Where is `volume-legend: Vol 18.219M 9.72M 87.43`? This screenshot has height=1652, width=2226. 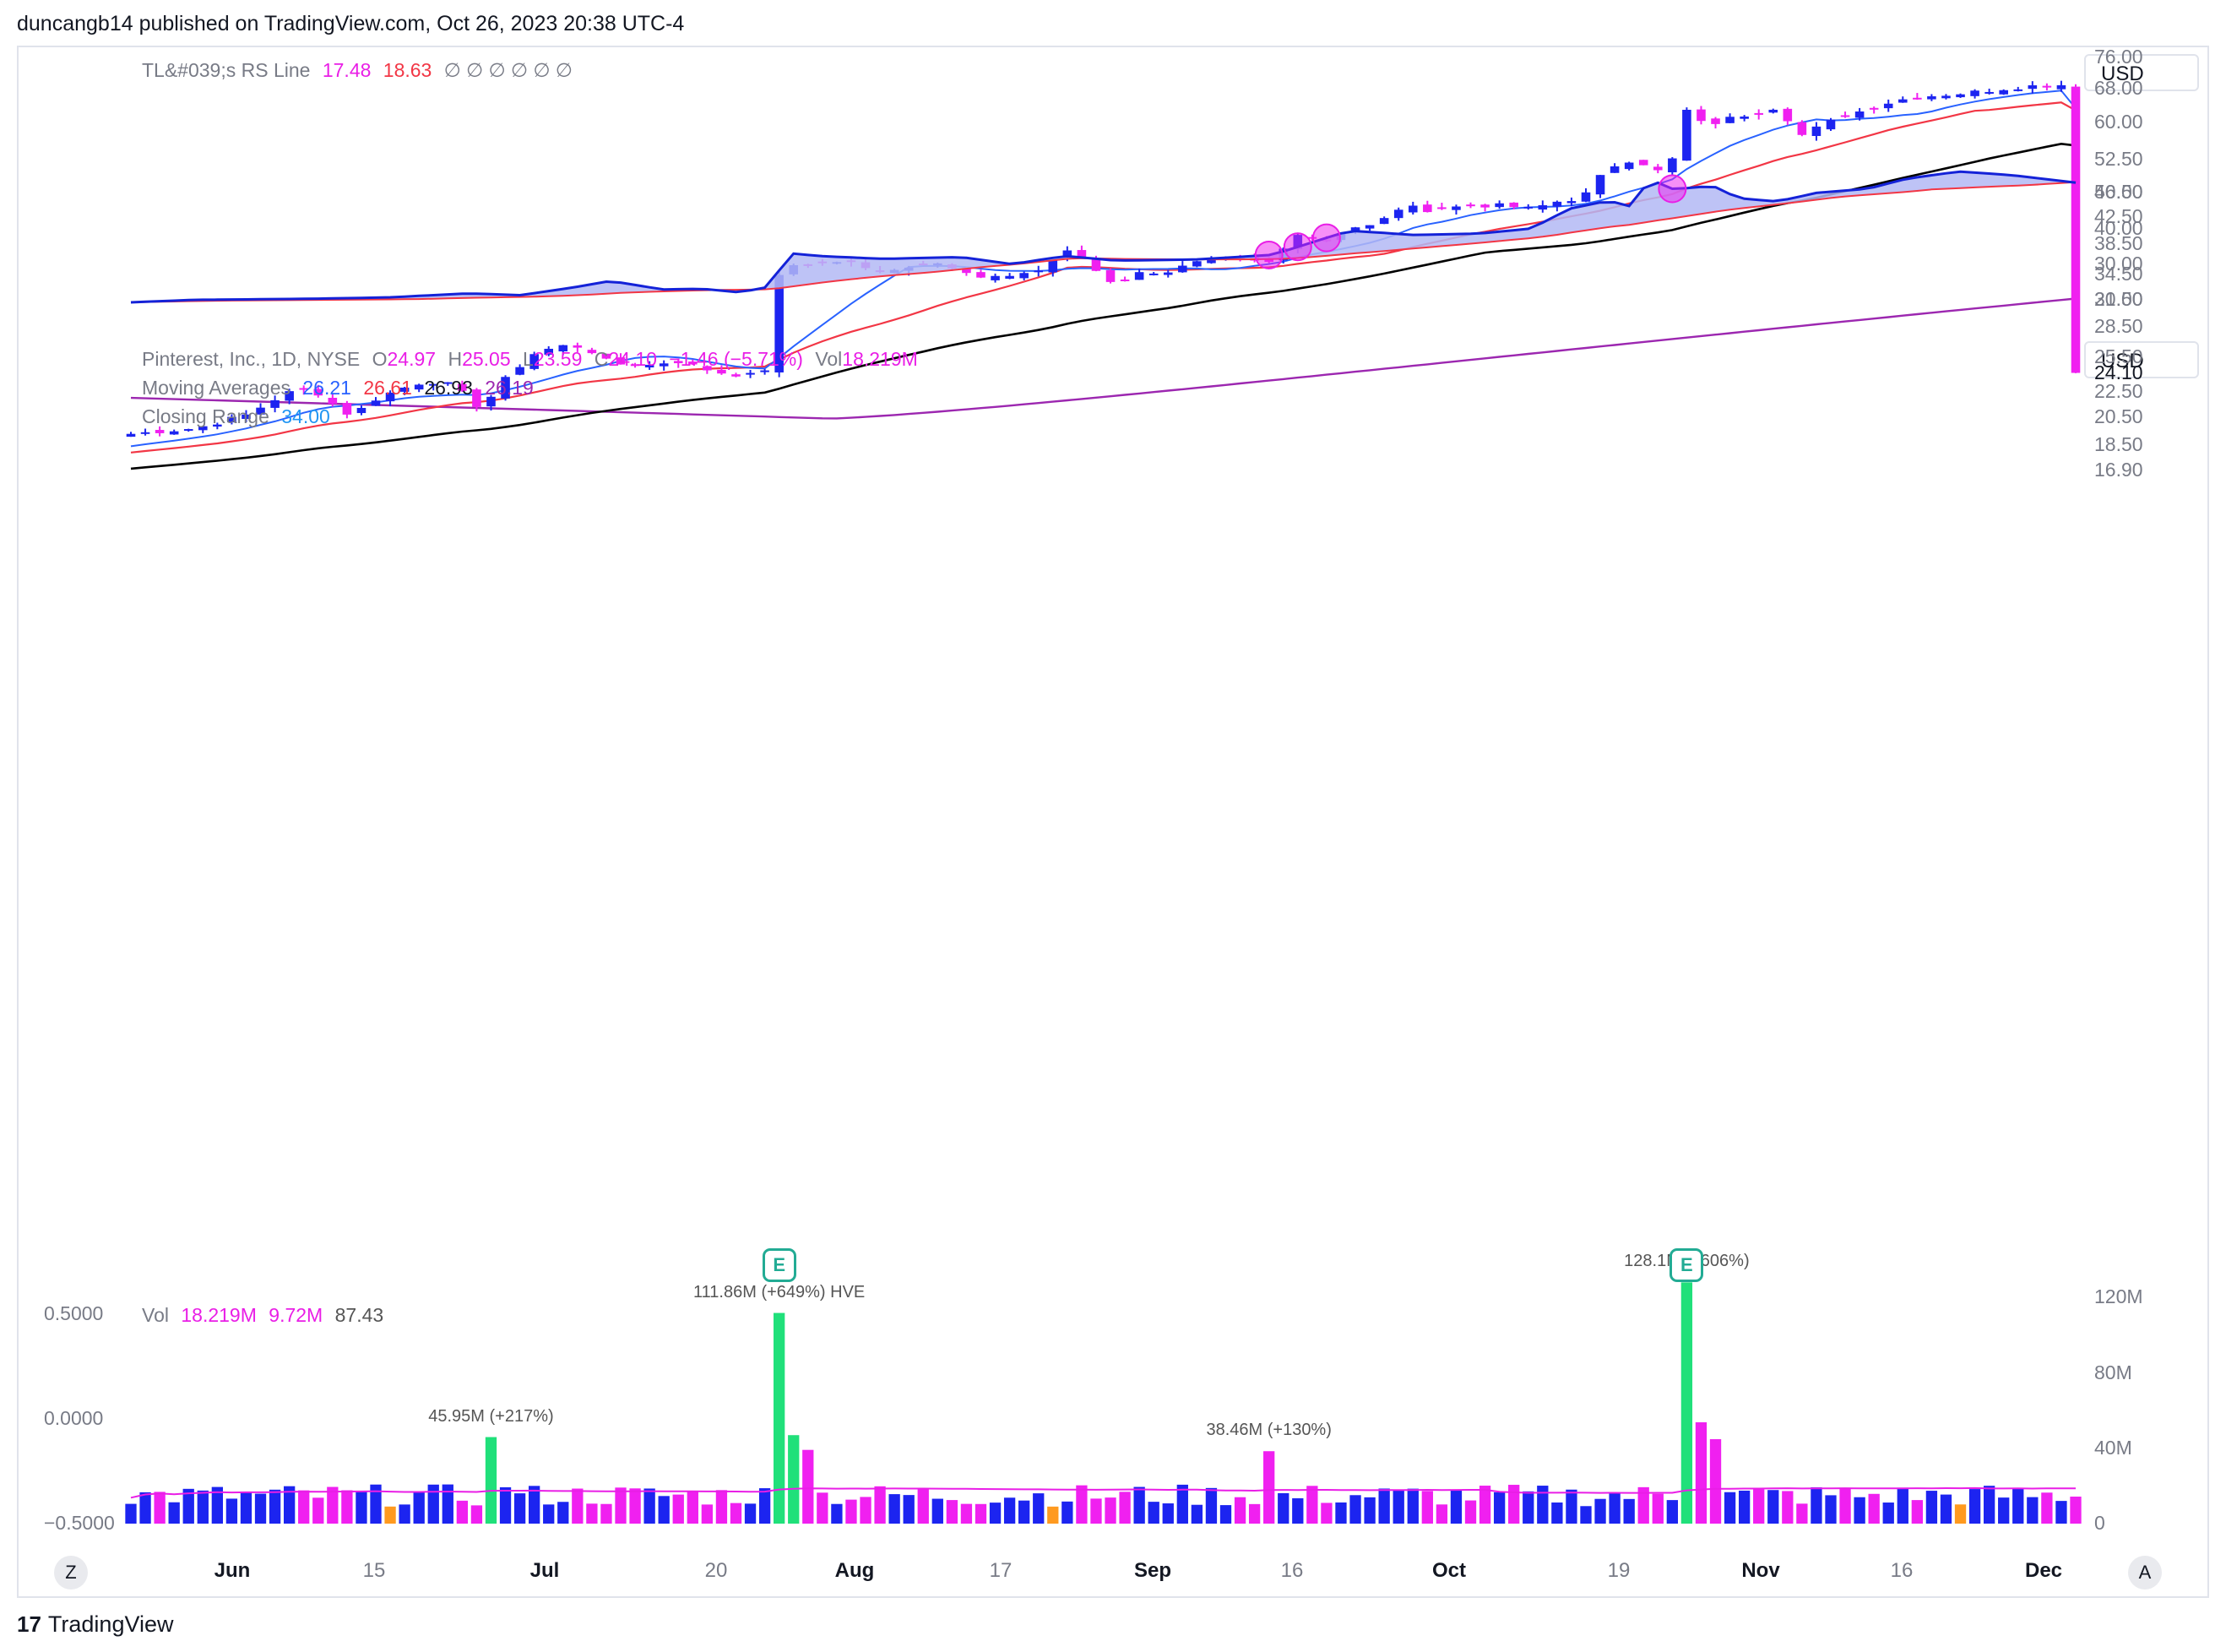 volume-legend: Vol 18.219M 9.72M 87.43 is located at coordinates (266, 1315).